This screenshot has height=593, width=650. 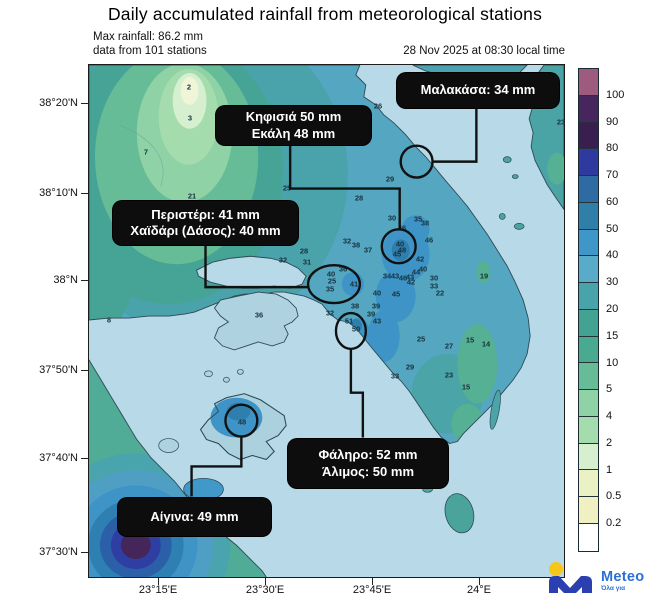 I want to click on callout-kifisia-line: Κηφισιά 50 mm, so click(x=293, y=116).